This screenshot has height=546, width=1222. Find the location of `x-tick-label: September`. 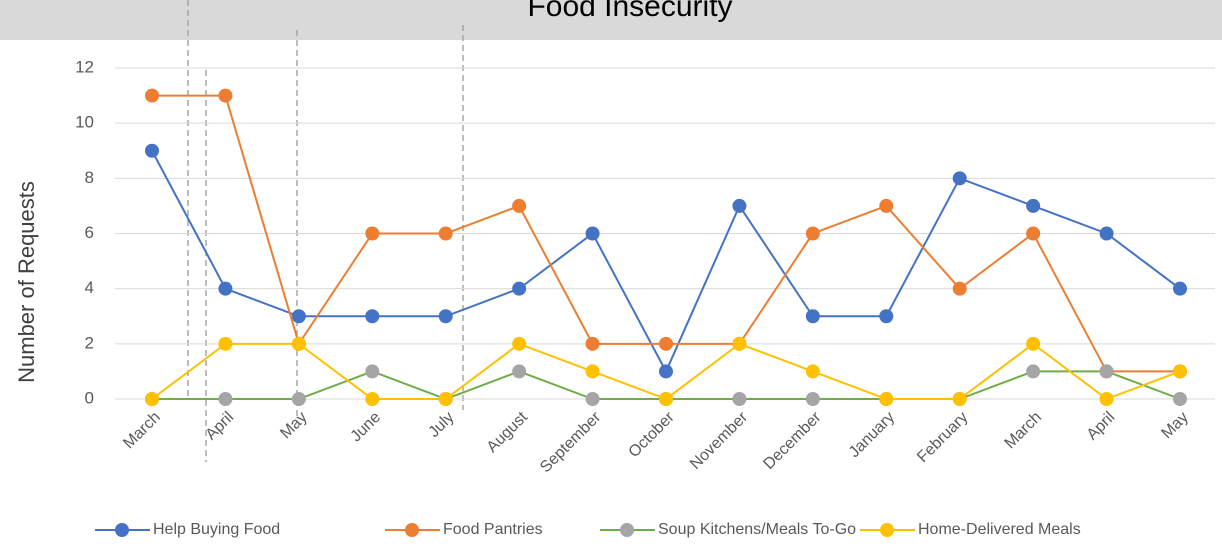

x-tick-label: September is located at coordinates (571, 442).